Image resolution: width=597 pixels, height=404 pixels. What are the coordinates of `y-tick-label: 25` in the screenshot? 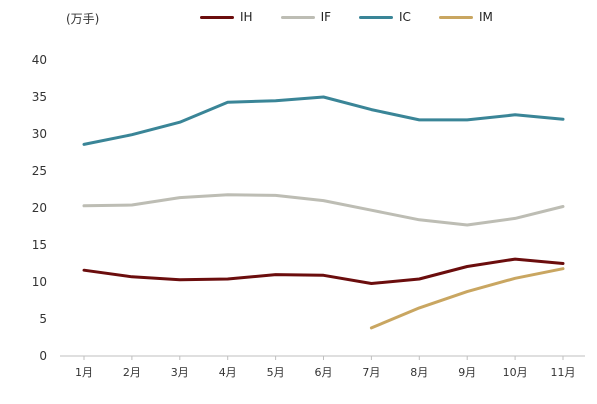 It's located at (39, 171).